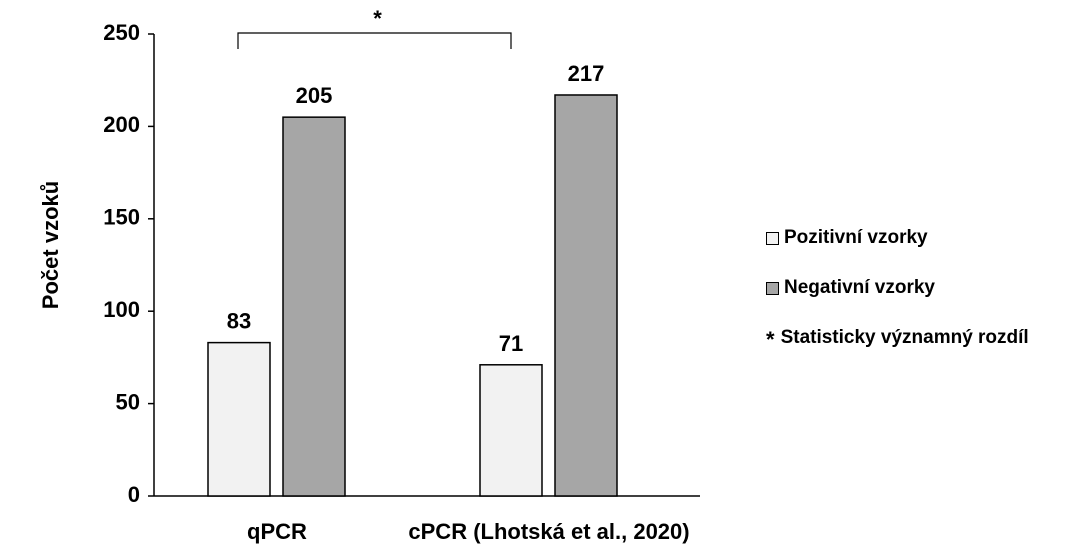 The image size is (1084, 547). What do you see at coordinates (772, 238) in the screenshot?
I see `legend-swatch-positive` at bounding box center [772, 238].